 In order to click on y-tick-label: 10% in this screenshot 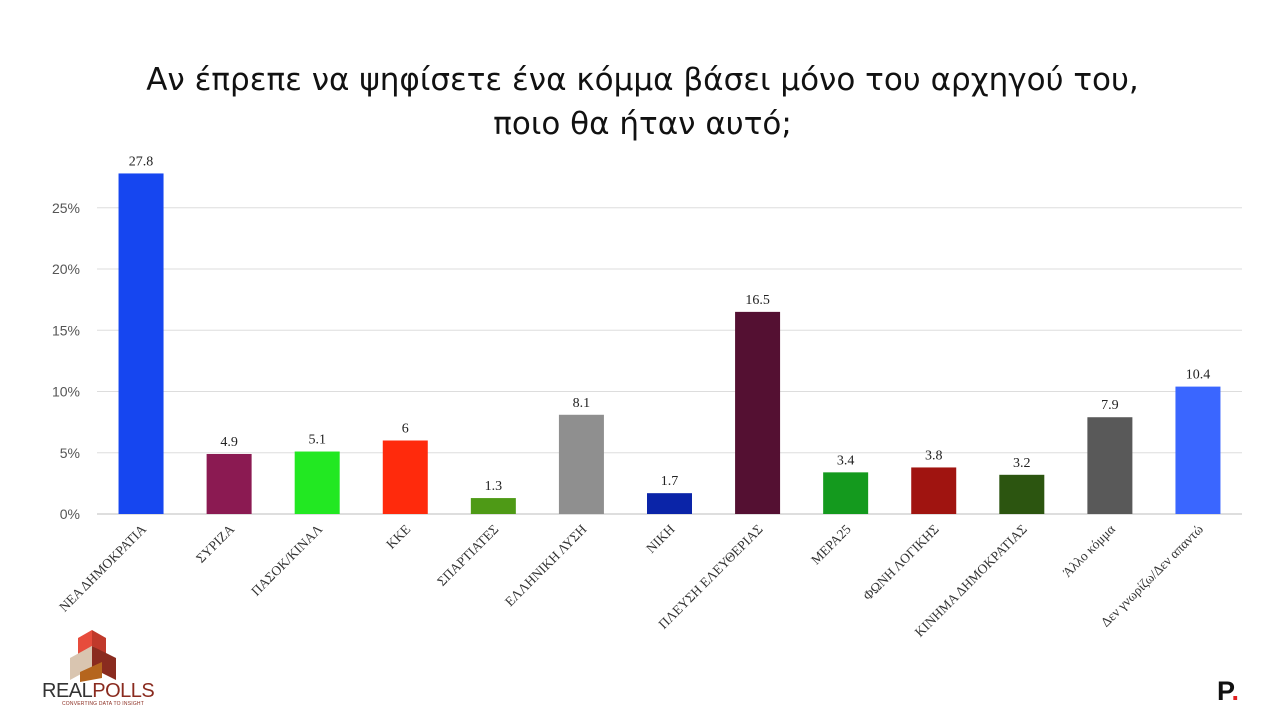, I will do `click(66, 392)`.